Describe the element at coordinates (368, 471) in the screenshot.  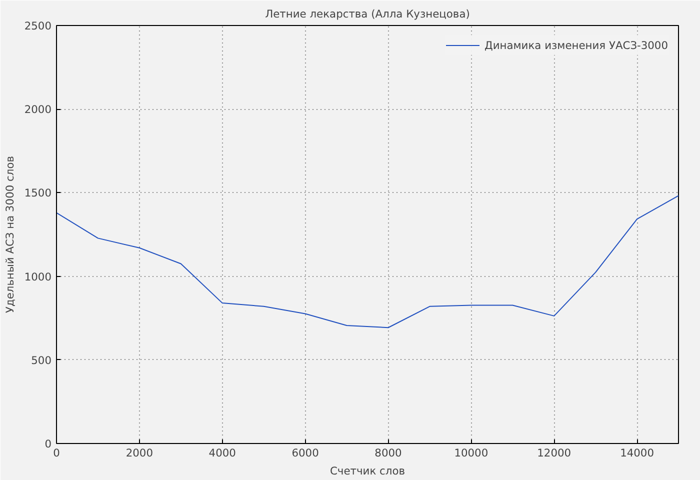
I see `x-axis-title: Счетчик слов` at that location.